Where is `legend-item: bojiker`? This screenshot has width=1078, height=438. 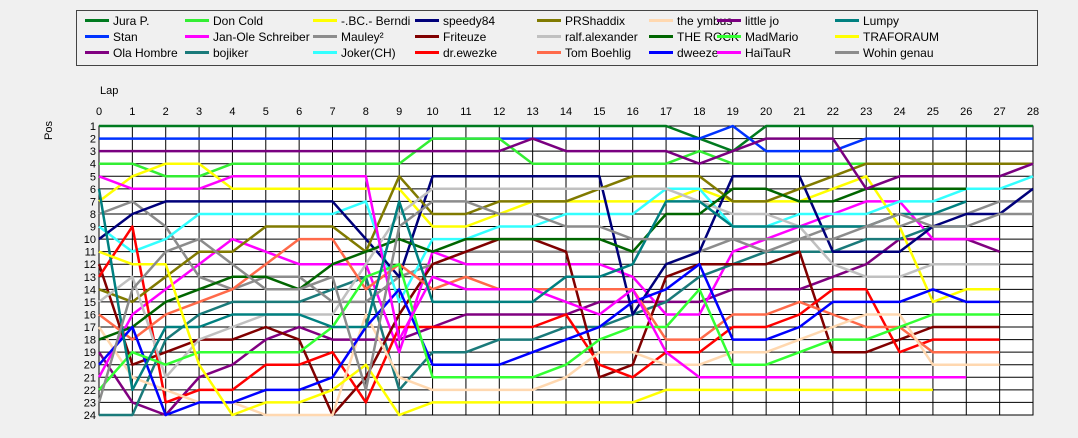 legend-item: bojiker is located at coordinates (216, 53).